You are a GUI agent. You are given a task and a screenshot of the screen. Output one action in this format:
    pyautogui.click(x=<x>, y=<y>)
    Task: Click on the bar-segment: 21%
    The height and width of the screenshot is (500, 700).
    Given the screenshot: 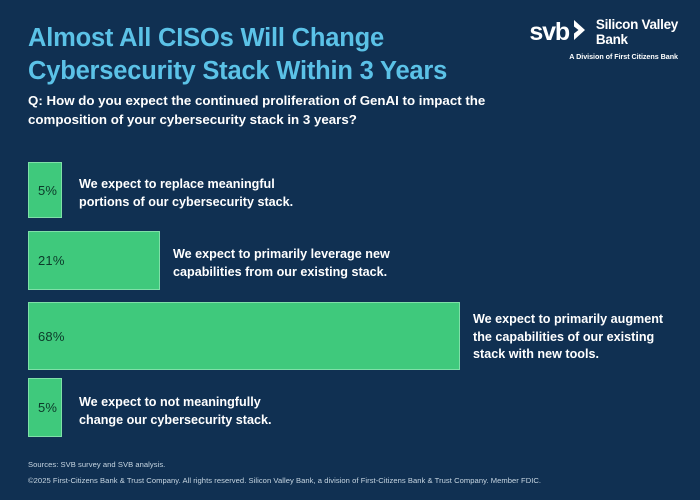 What is the action you would take?
    pyautogui.click(x=94, y=260)
    